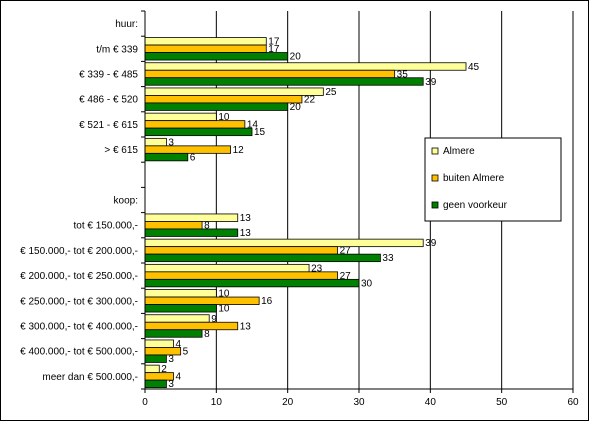  What do you see at coordinates (388, 258) in the screenshot?
I see `data-label: 33` at bounding box center [388, 258].